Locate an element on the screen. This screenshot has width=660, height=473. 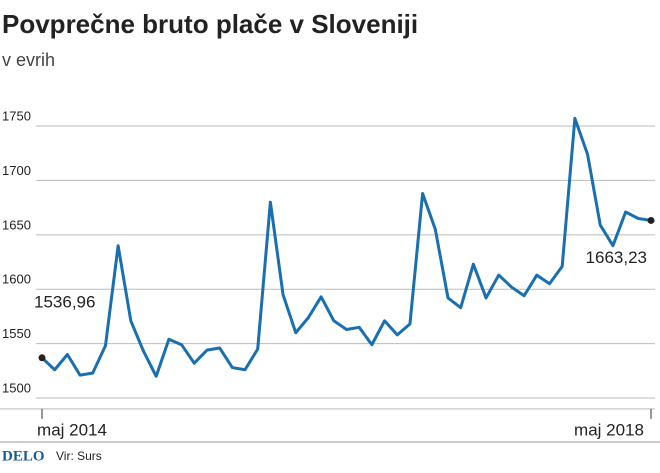
x-tick-label: maj 2014 is located at coordinates (72, 429).